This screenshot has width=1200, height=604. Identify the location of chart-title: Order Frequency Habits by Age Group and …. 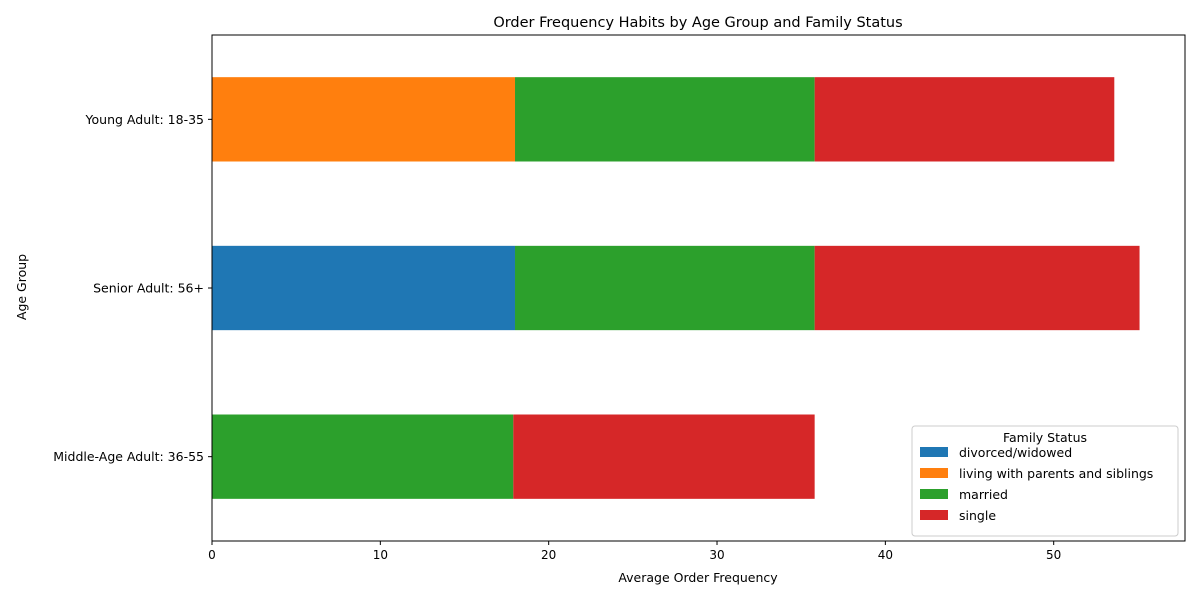
(697, 23).